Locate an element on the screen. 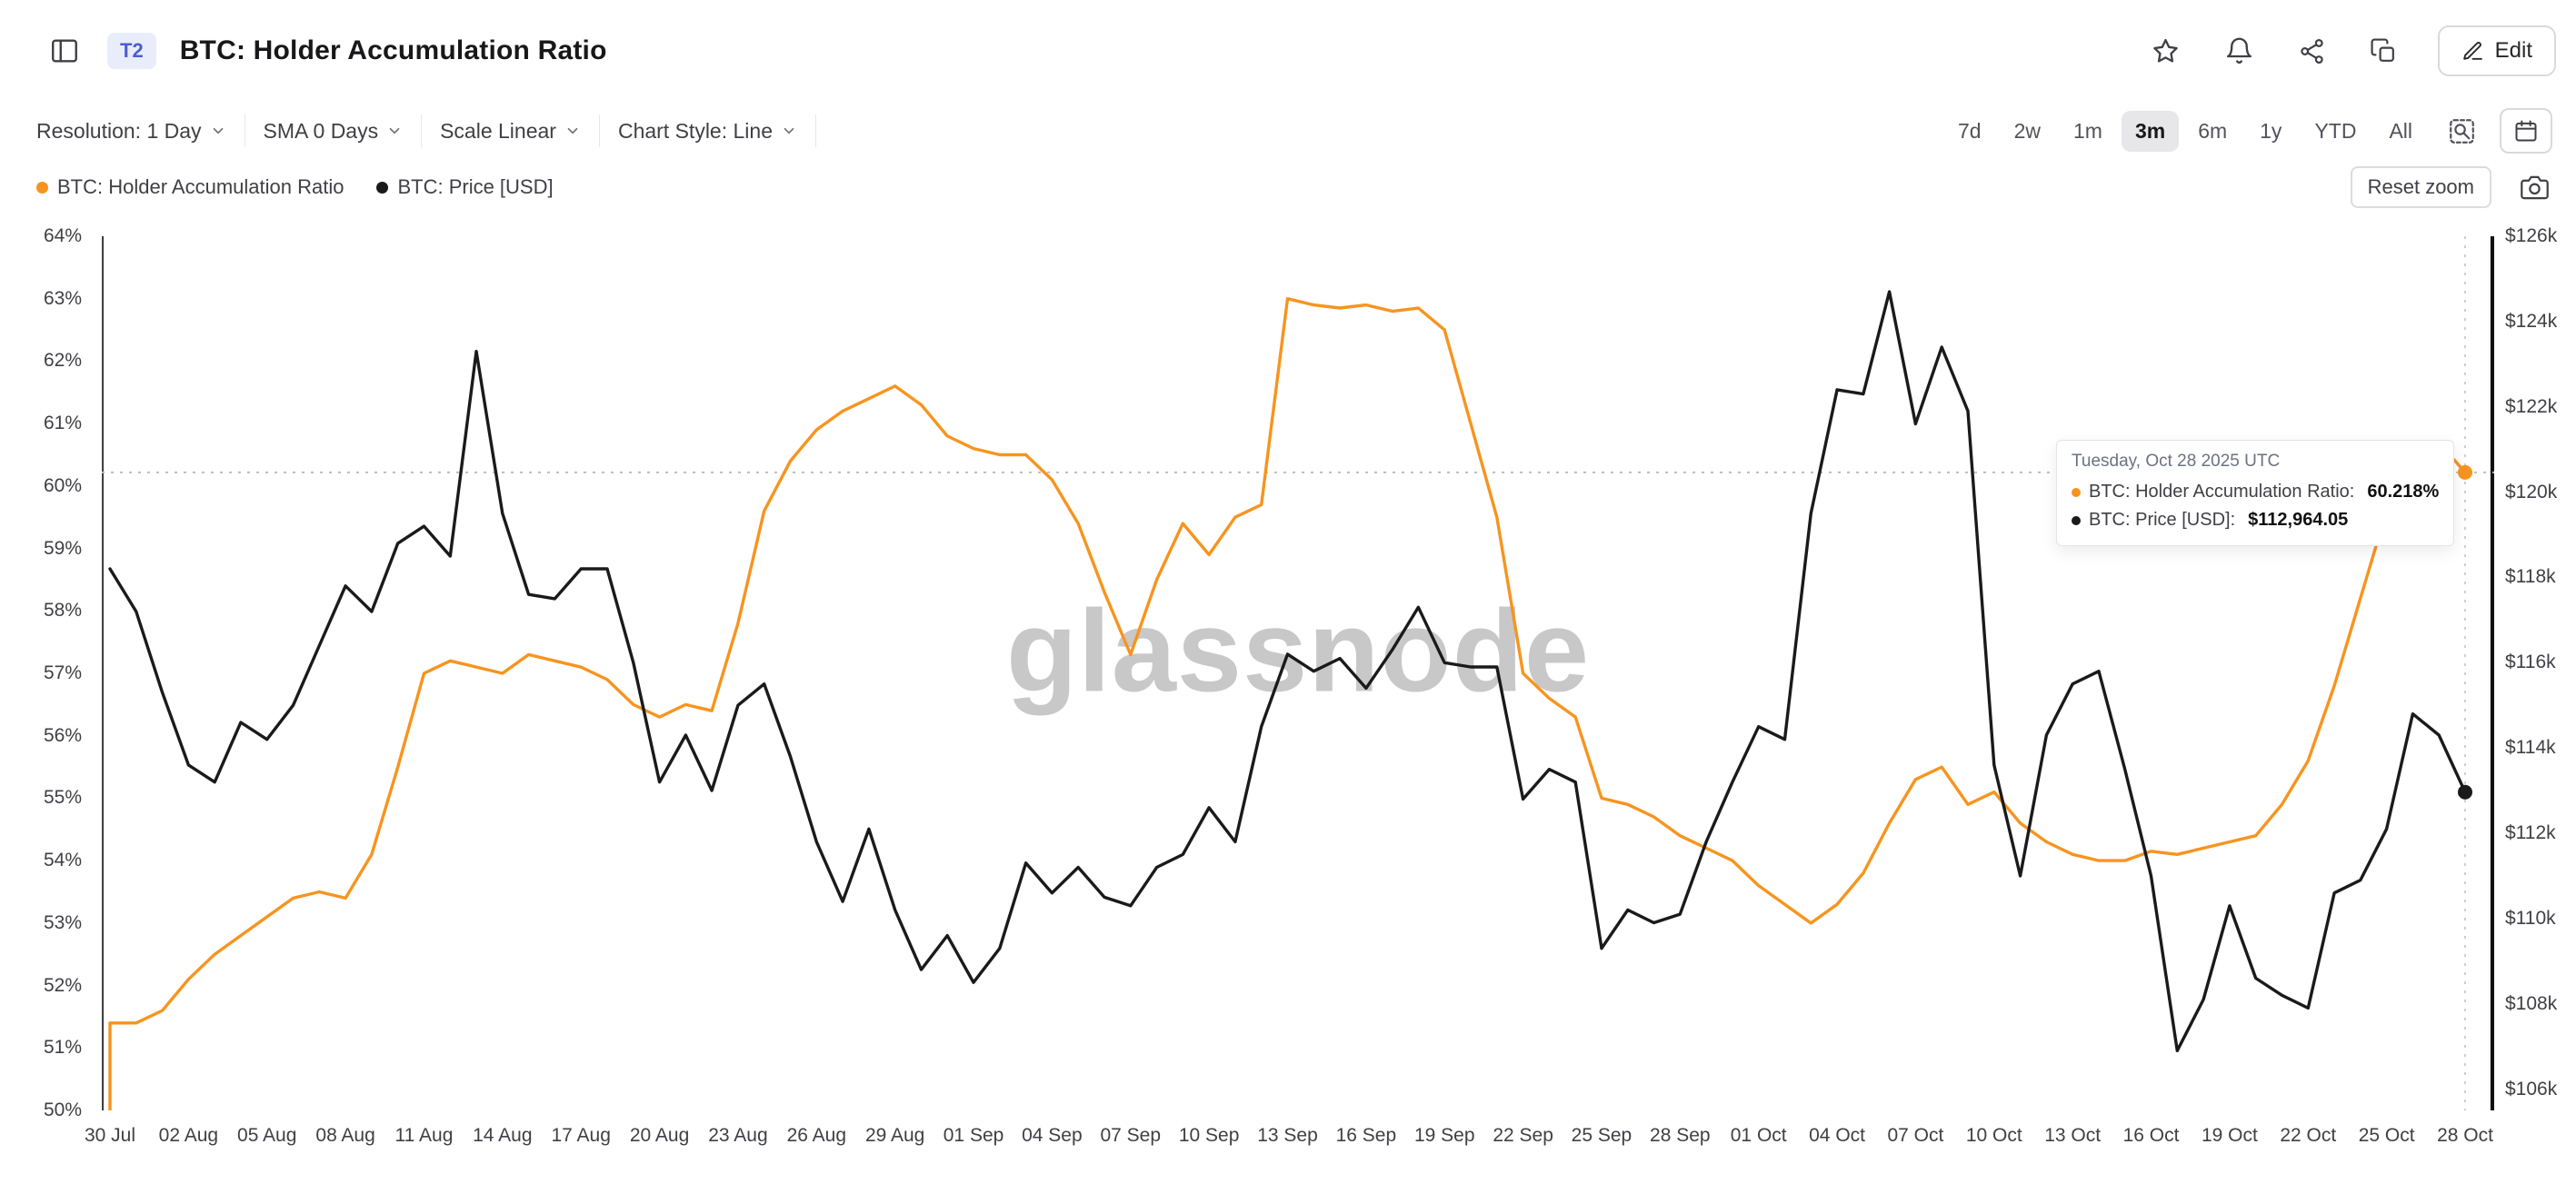 The image size is (2576, 1194). dropdown-label: Resolution: 1 Day is located at coordinates (119, 130).